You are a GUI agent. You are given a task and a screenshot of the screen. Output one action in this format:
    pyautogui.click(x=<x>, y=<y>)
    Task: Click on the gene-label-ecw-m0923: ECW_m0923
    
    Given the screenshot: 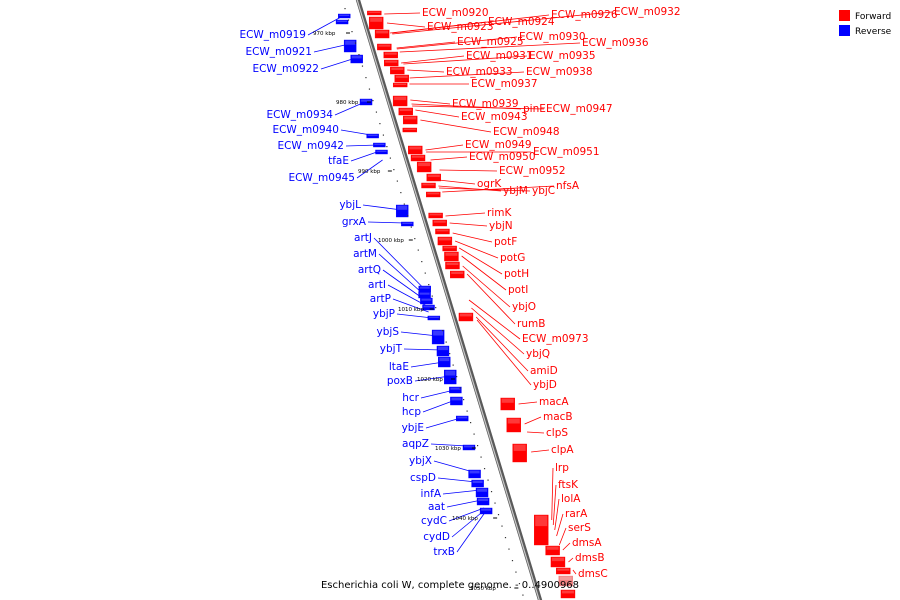 What is the action you would take?
    pyautogui.click(x=460, y=27)
    